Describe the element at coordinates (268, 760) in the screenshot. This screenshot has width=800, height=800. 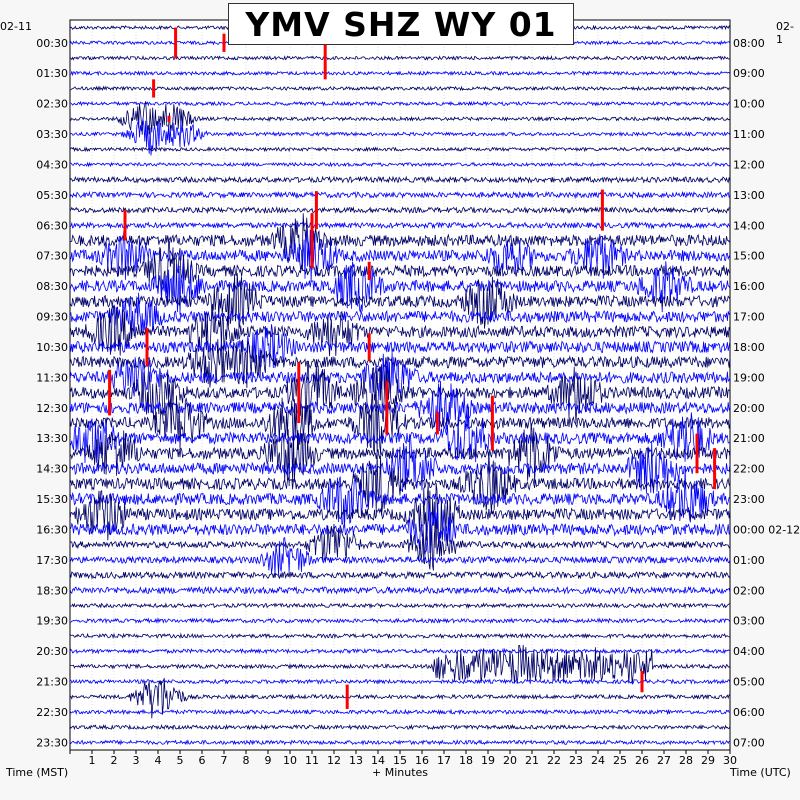
I see `minute-tick-label: 9` at that location.